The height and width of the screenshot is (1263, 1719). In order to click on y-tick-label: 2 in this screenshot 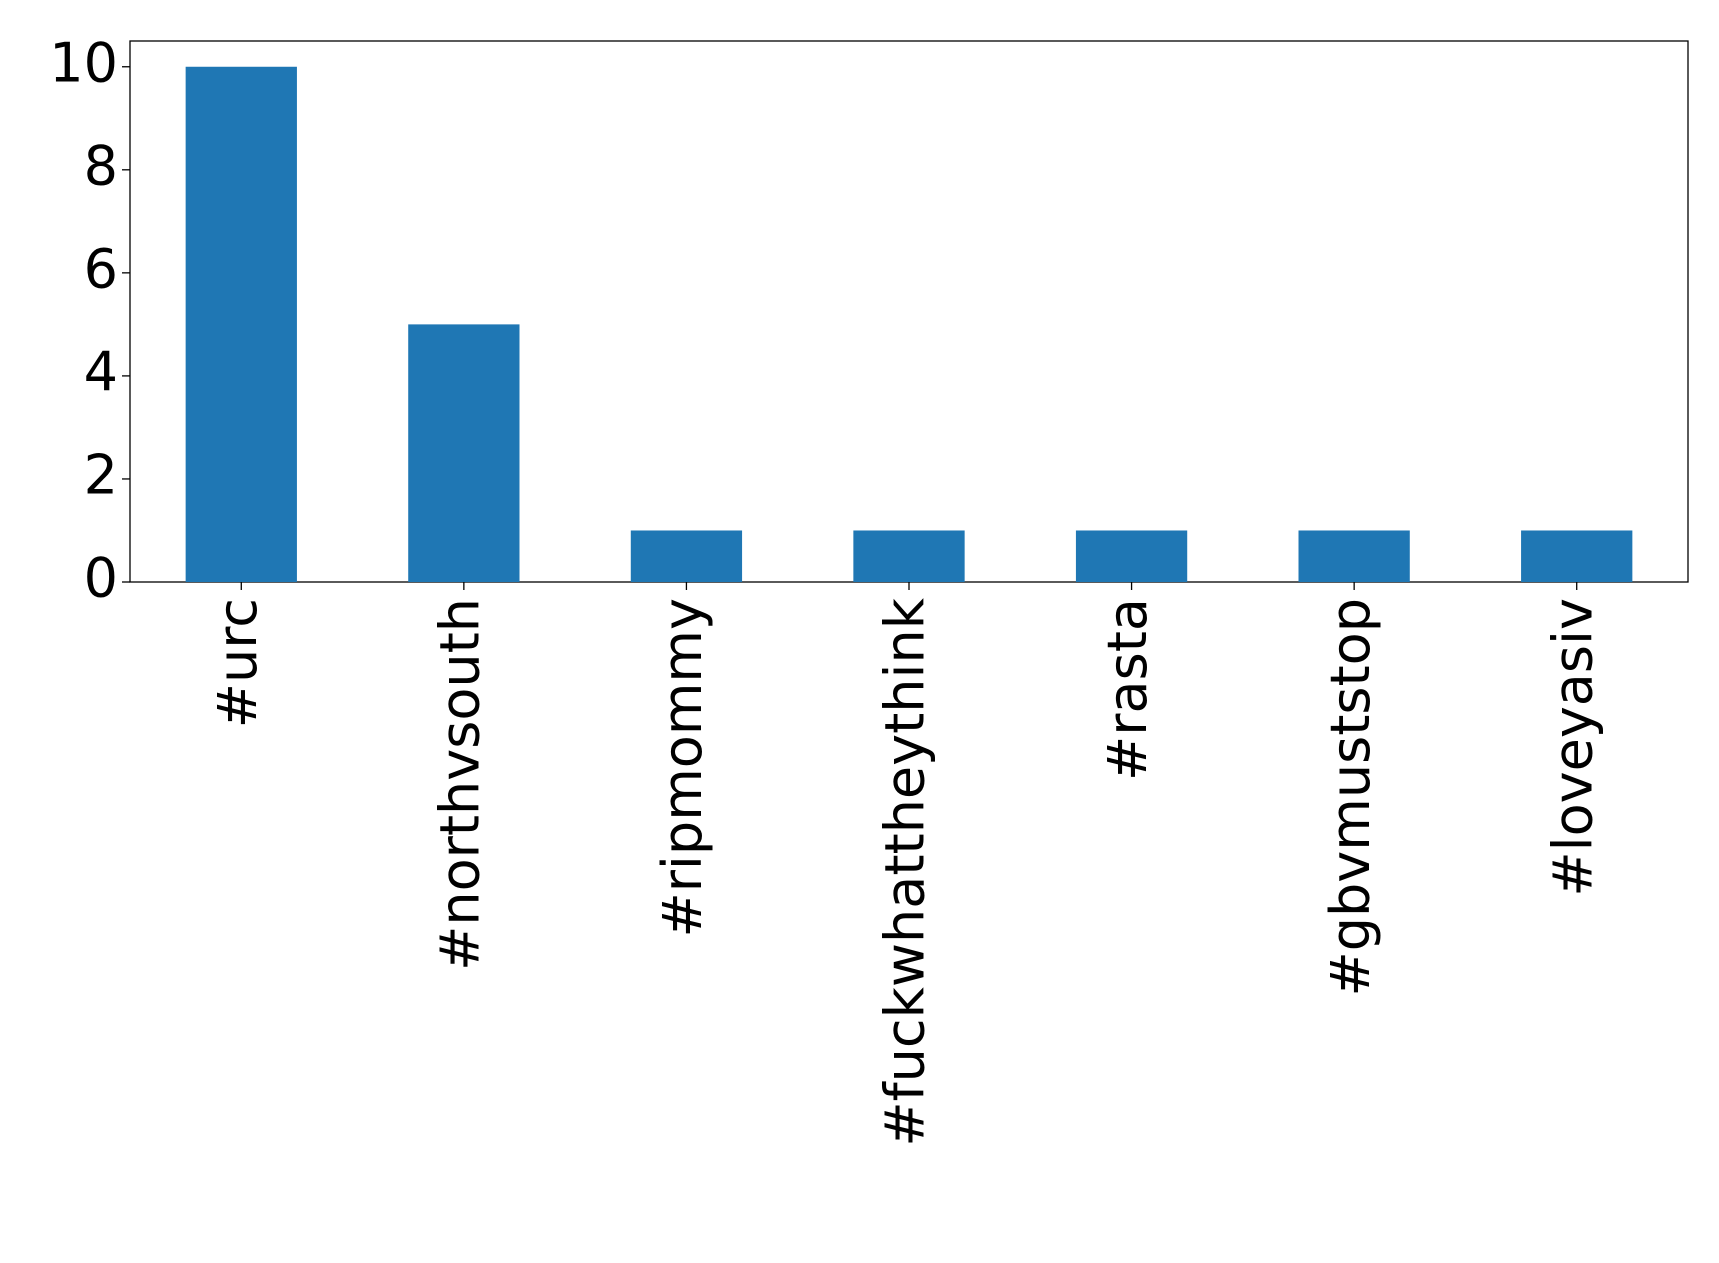, I will do `click(101, 475)`.